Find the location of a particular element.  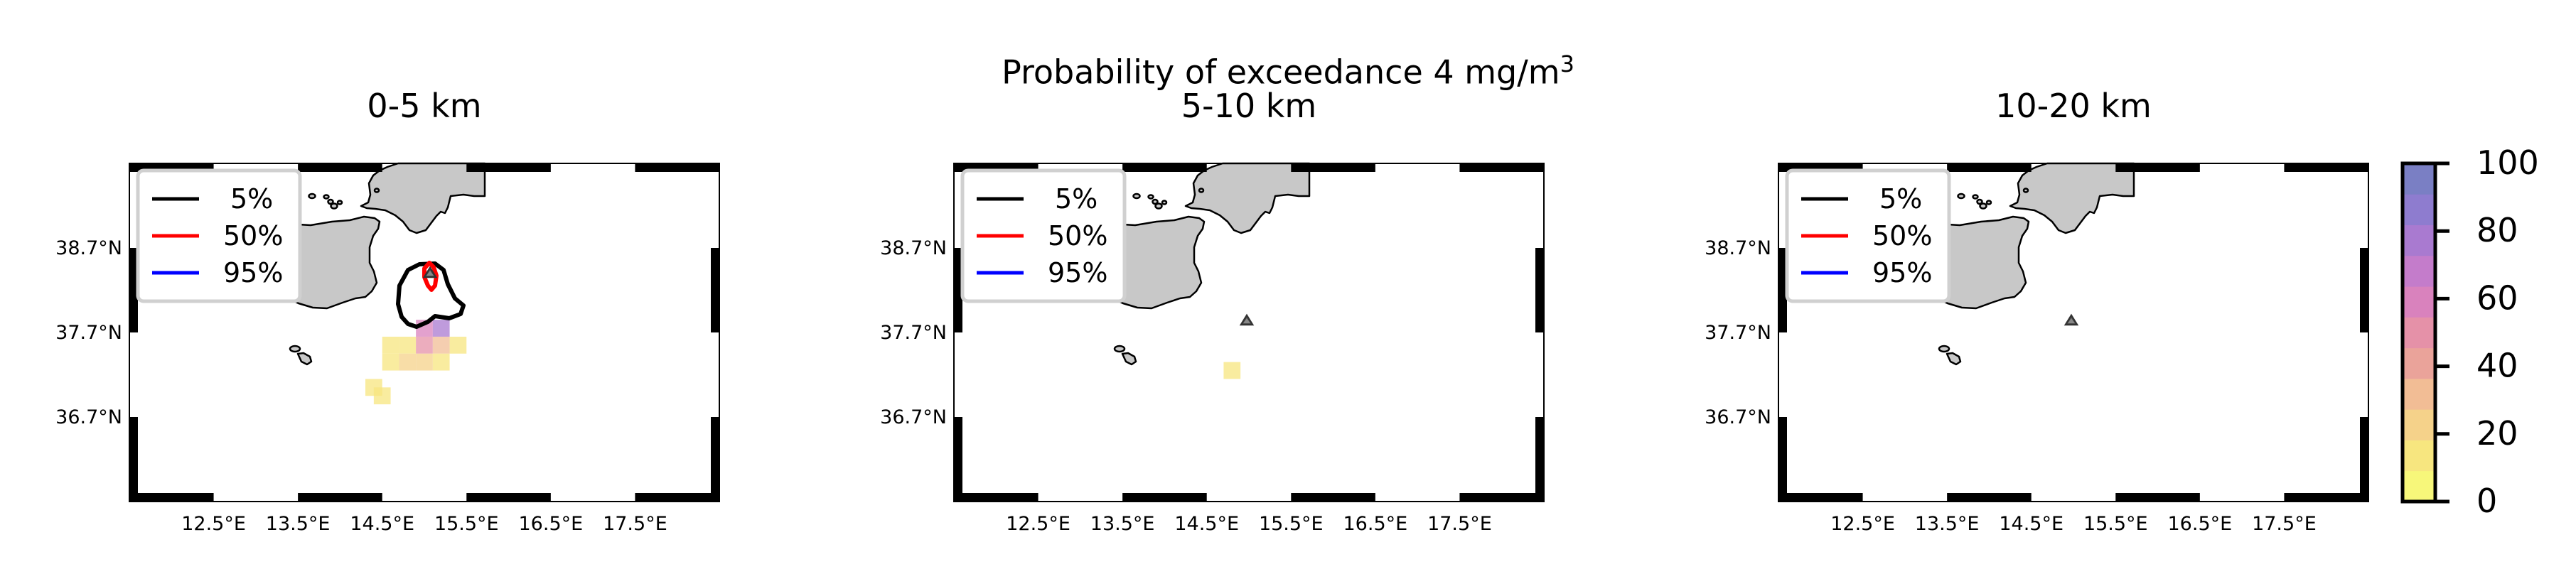

panel-subtitle: 10-20 km is located at coordinates (2073, 106).